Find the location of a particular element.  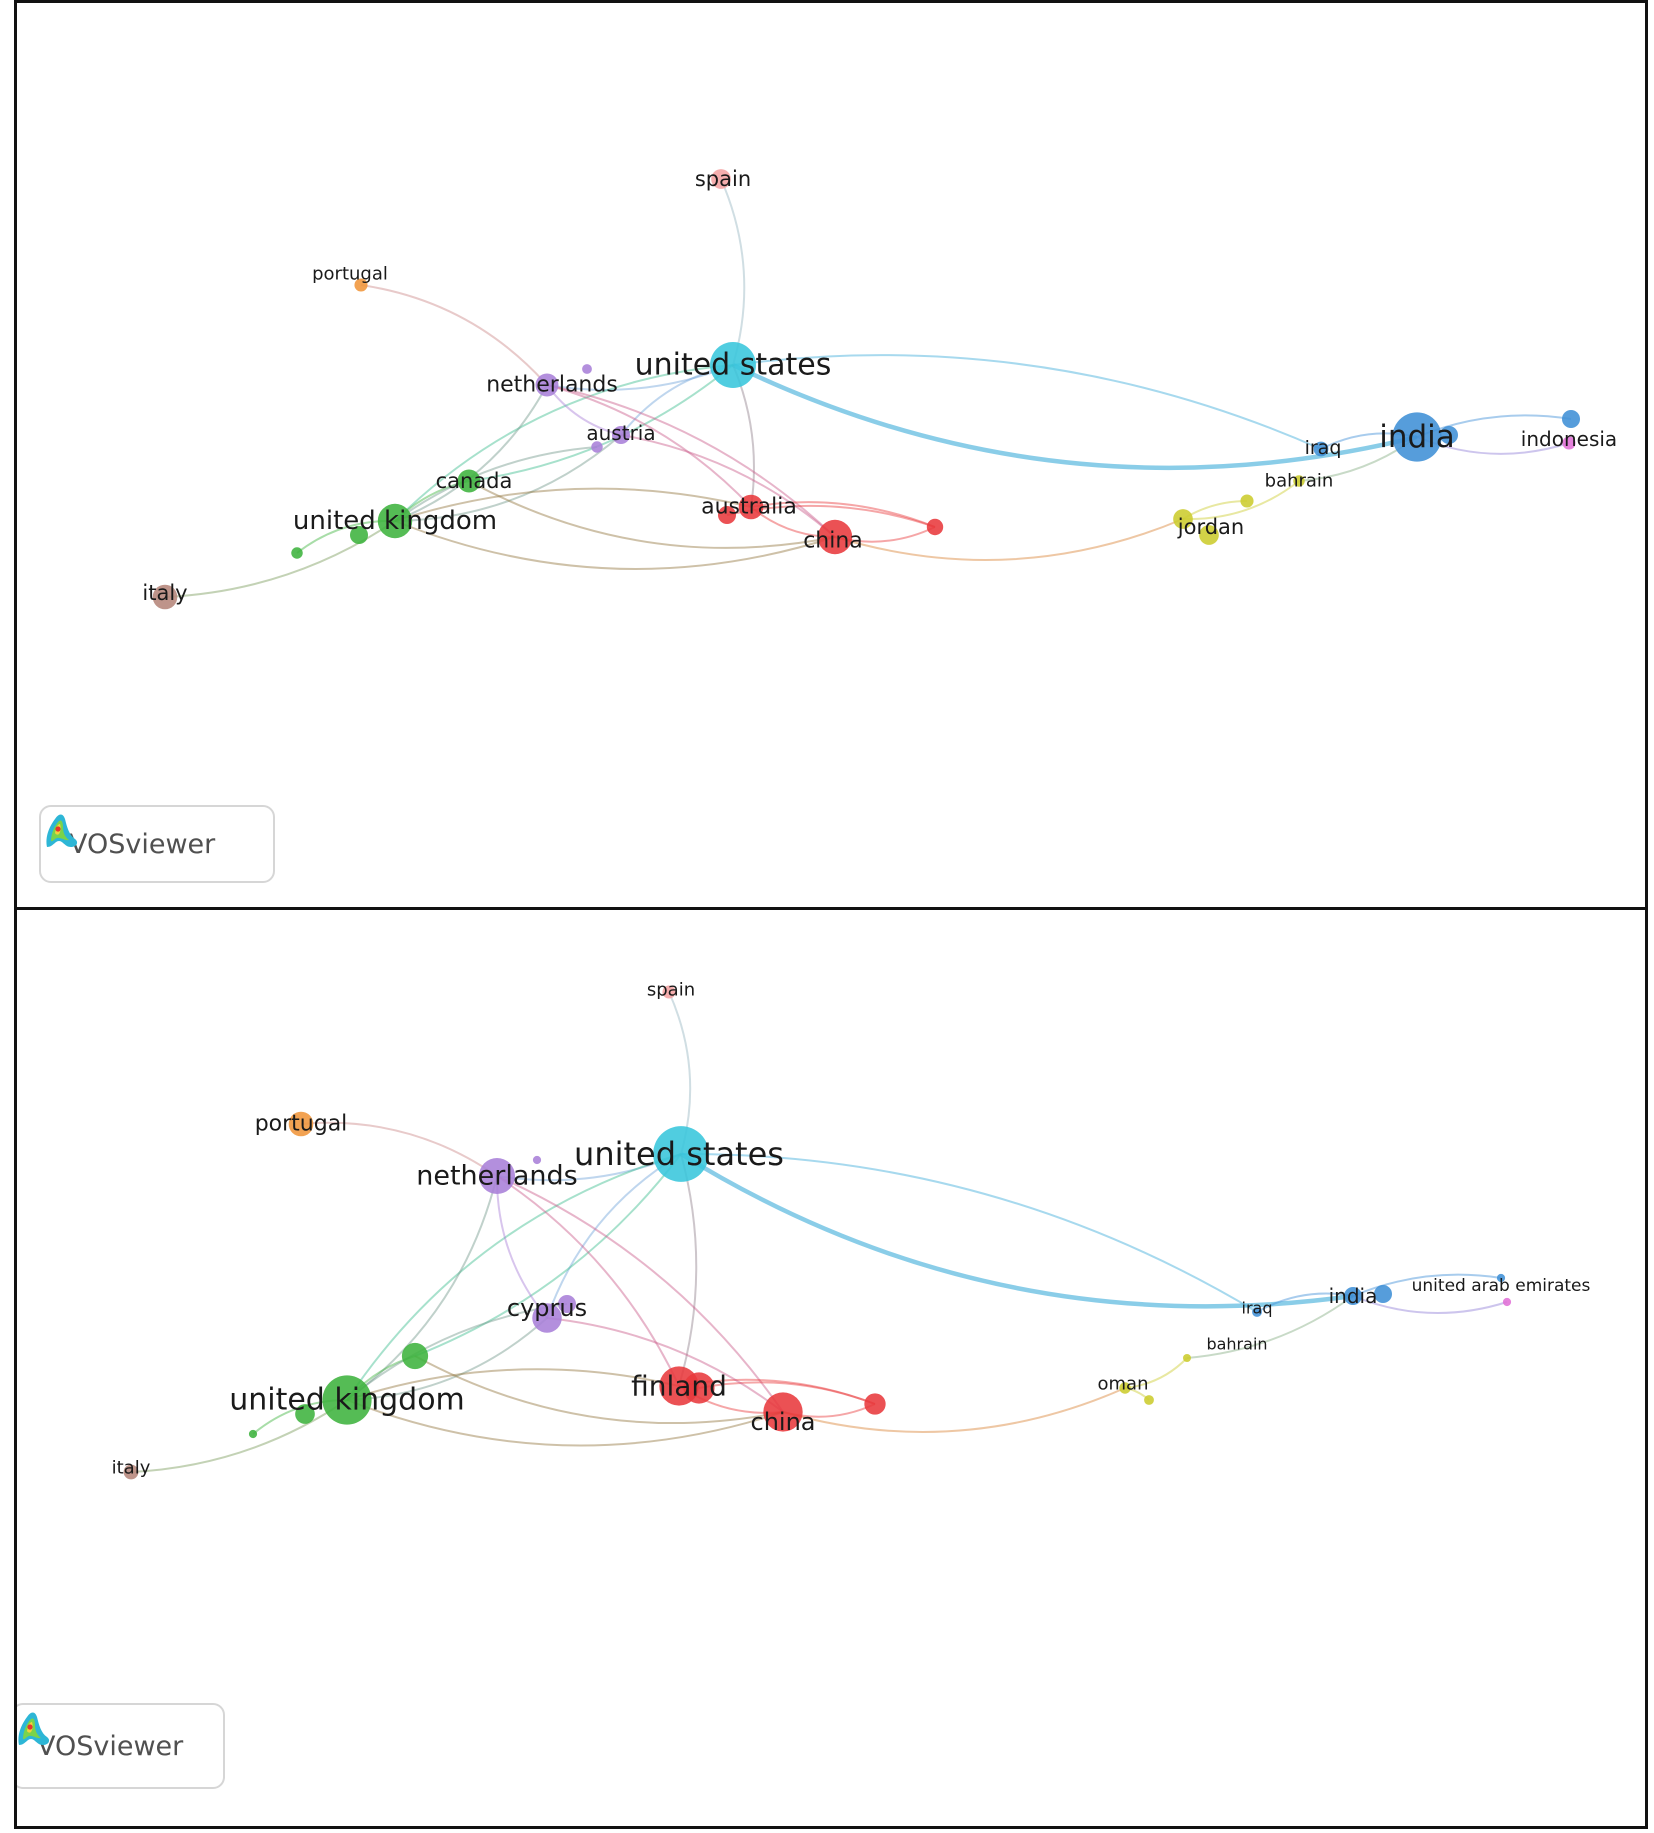

link-ch-jo is located at coordinates (1009, 539).